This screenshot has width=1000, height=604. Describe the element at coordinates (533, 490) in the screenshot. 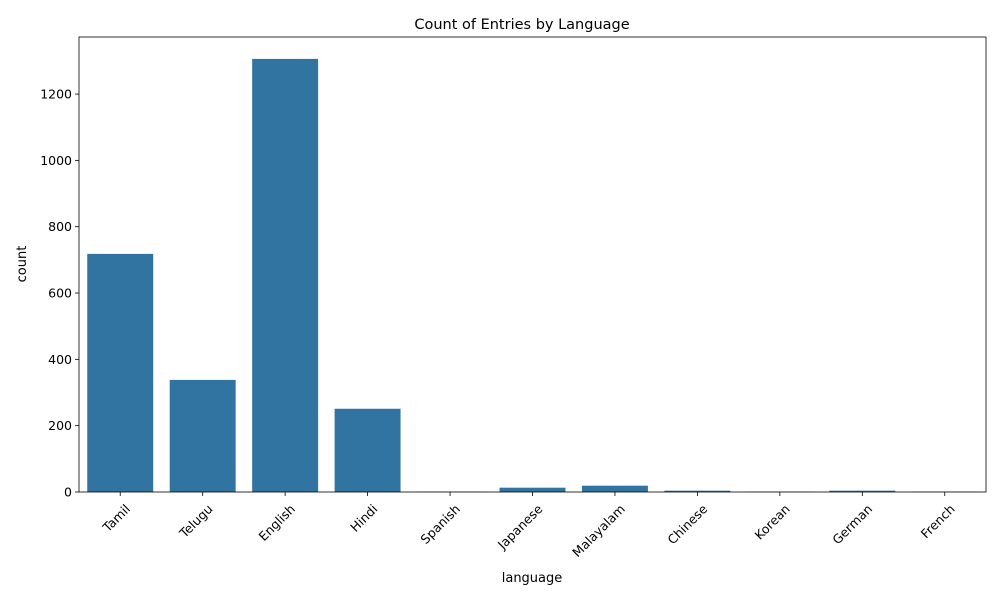

I see `bar-japanese` at that location.